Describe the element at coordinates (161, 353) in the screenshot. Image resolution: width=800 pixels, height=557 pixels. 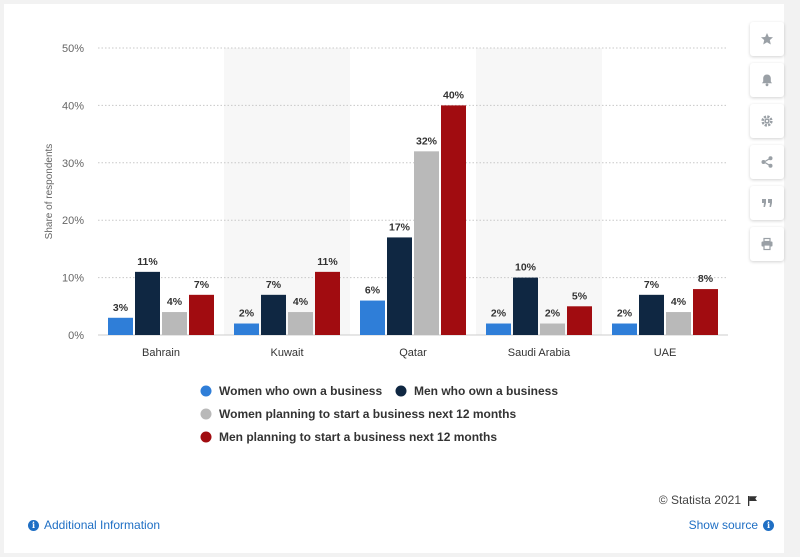
I see `x-tick-label: Bahrain` at that location.